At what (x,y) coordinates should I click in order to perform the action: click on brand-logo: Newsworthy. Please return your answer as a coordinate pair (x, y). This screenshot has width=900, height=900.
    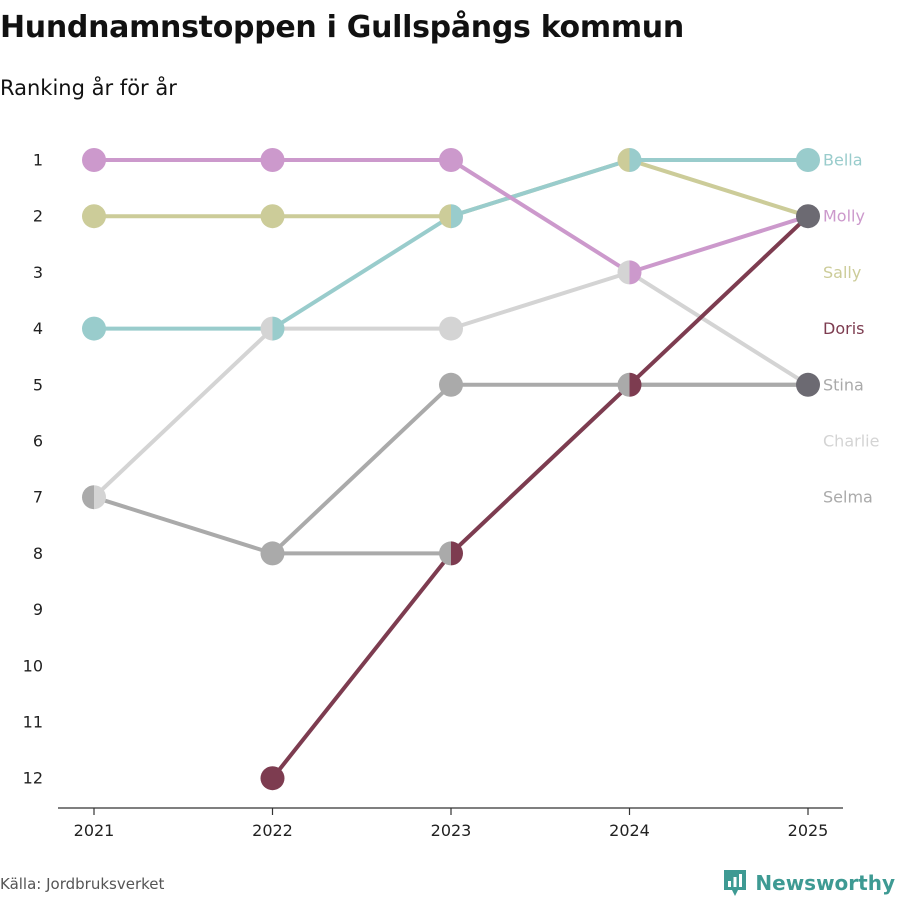
    Looking at the image, I should click on (808, 883).